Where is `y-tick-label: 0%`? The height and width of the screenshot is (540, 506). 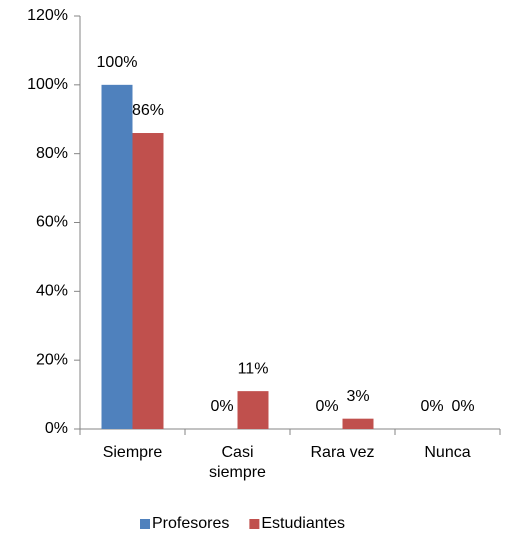
y-tick-label: 0% is located at coordinates (56, 428).